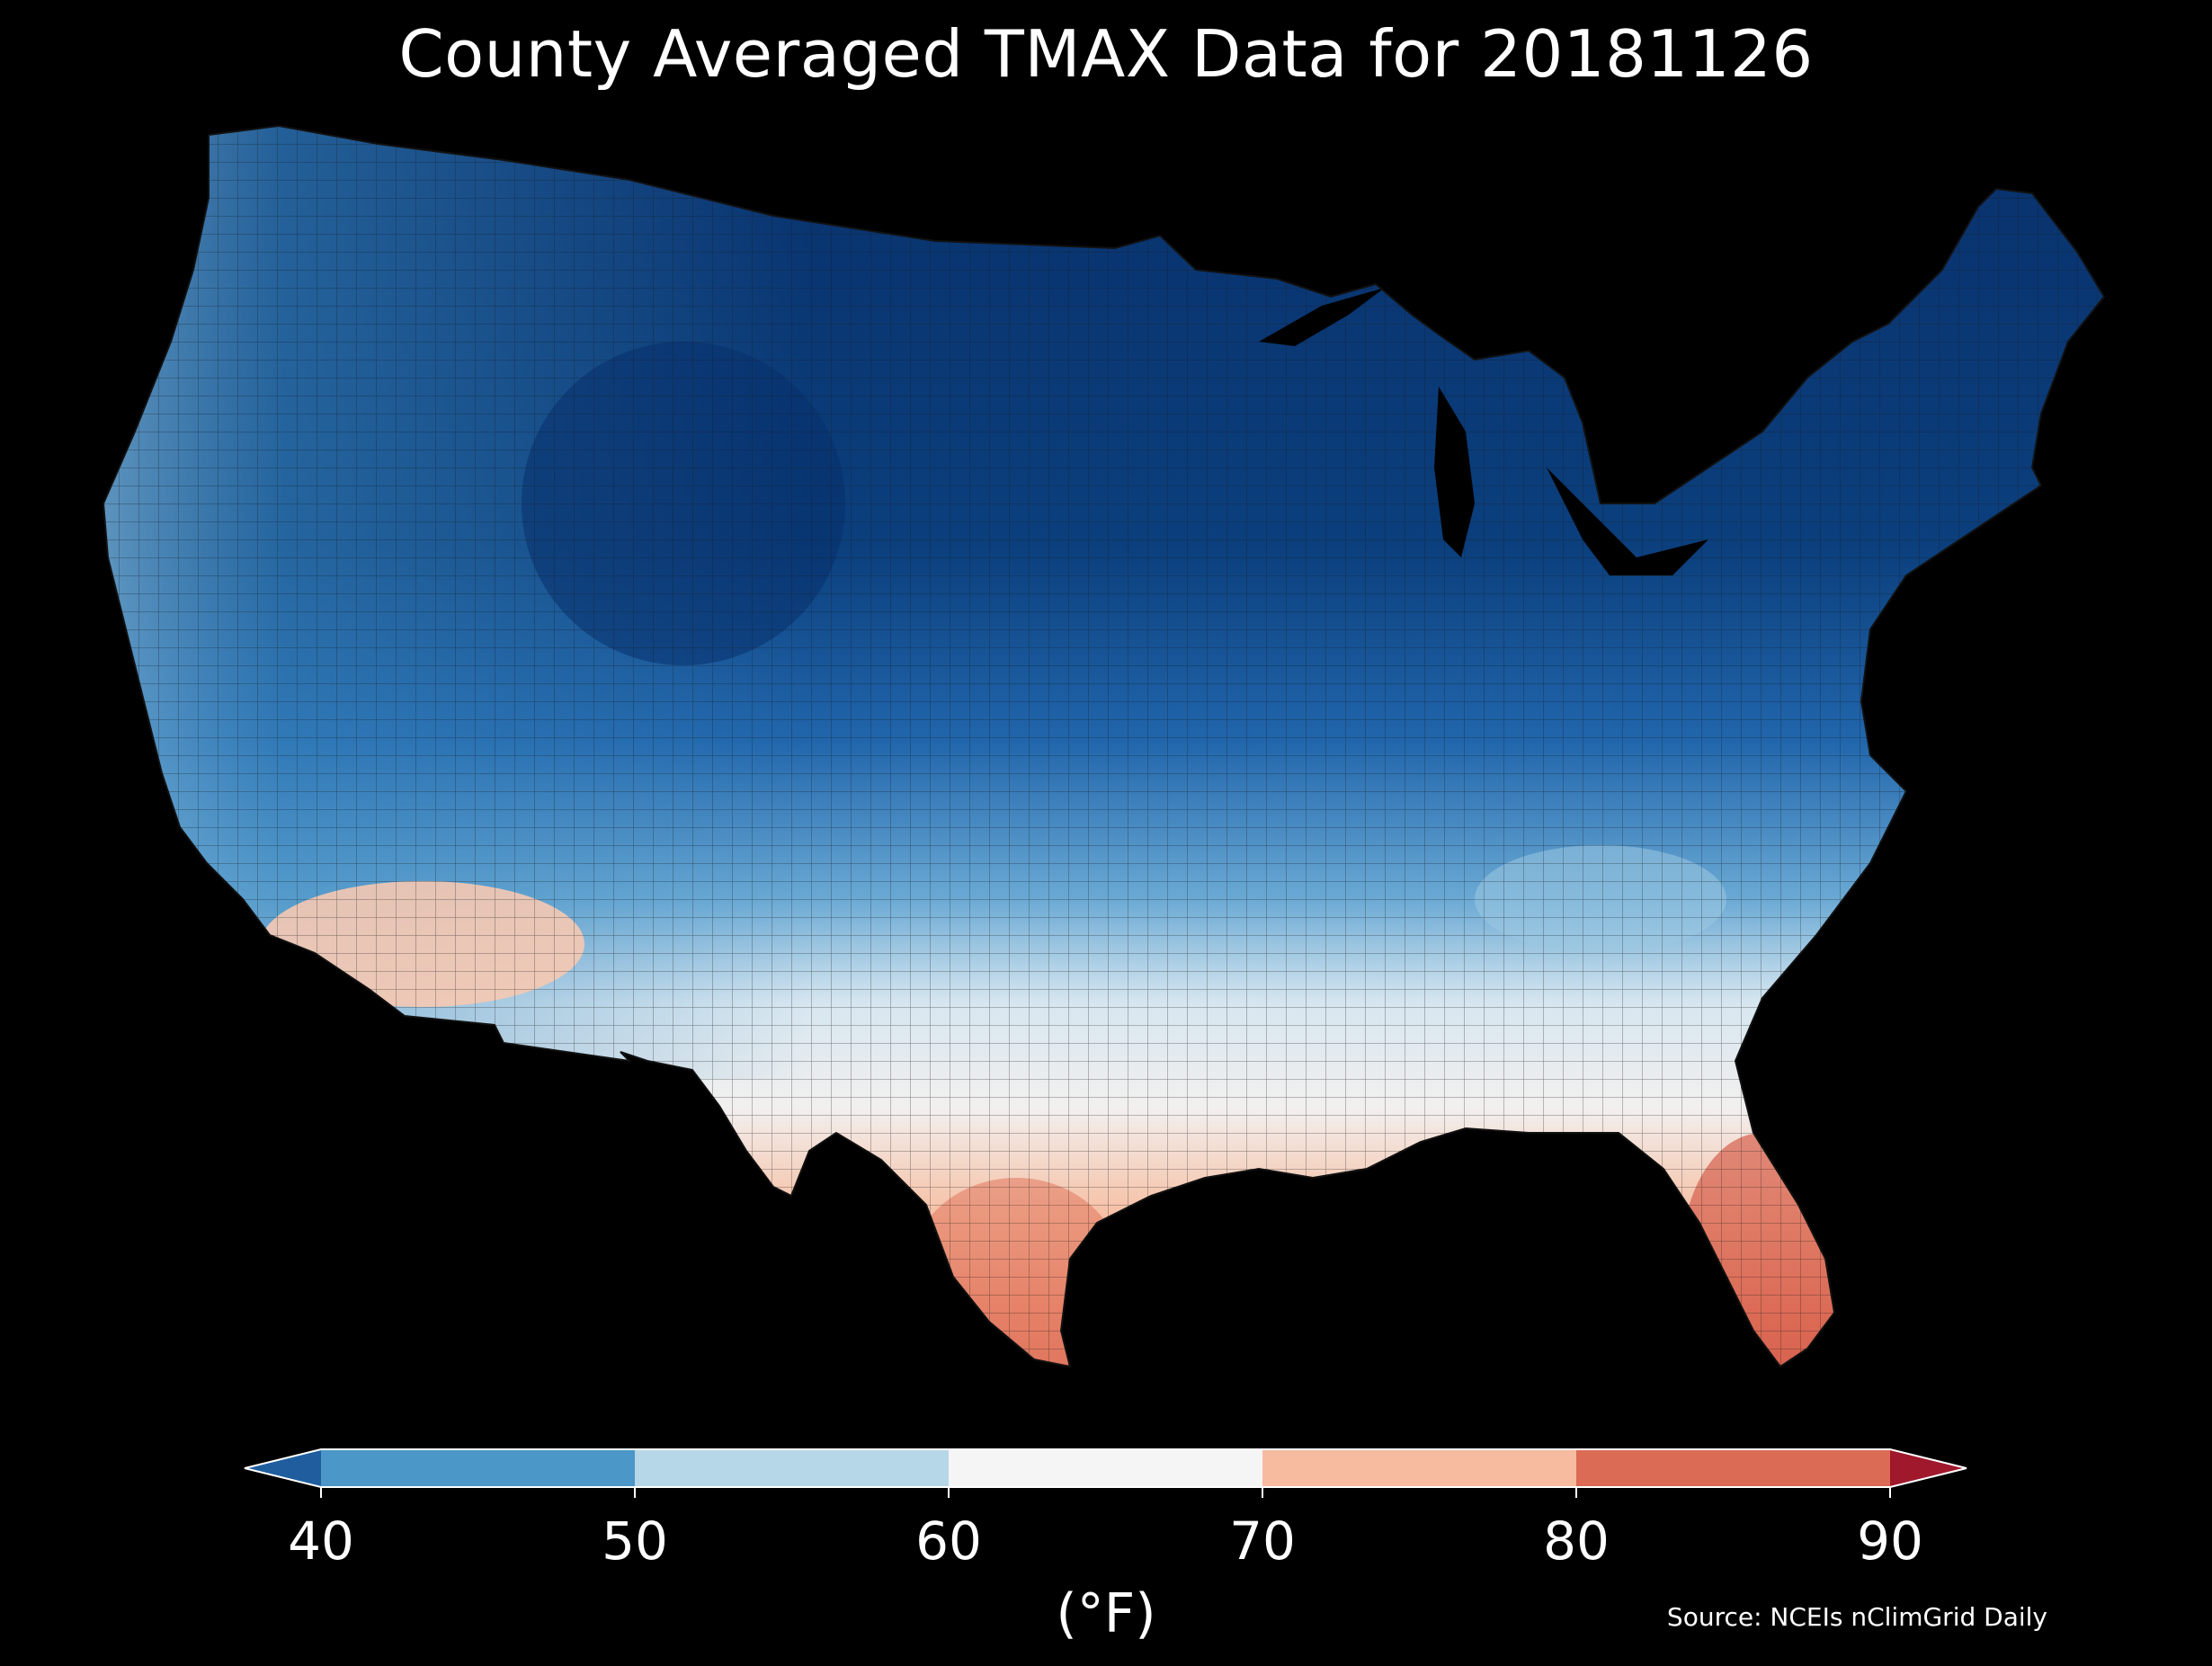 This screenshot has height=1666, width=2212. Describe the element at coordinates (1262, 1541) in the screenshot. I see `colorbar-tick-label: 70` at that location.